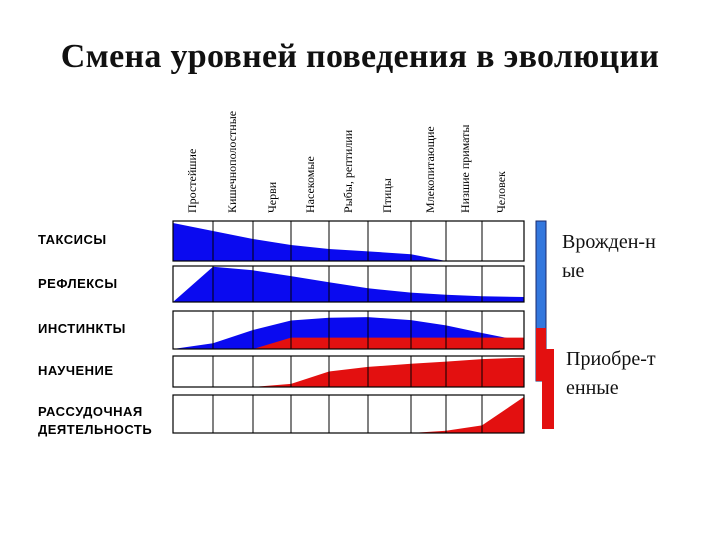 This screenshot has height=540, width=720. What do you see at coordinates (360, 56) in the screenshot?
I see `page-title: Смена уровней поведения в эволюции` at bounding box center [360, 56].